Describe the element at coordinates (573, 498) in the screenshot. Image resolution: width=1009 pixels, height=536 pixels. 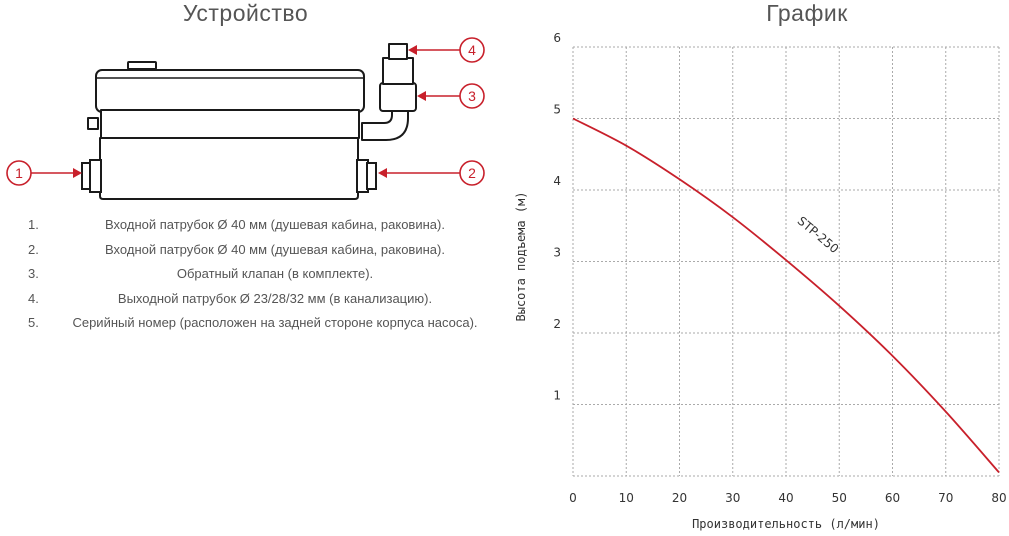
I see `x-tick-label: 0` at that location.